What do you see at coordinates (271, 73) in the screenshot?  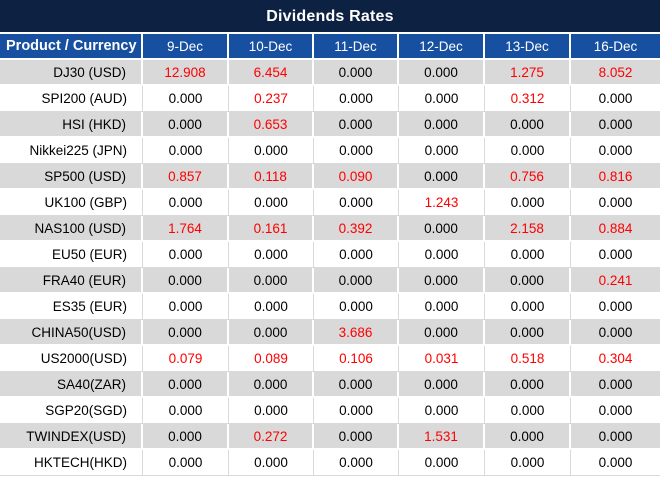 I see `dividend-value-cell: 6.454` at bounding box center [271, 73].